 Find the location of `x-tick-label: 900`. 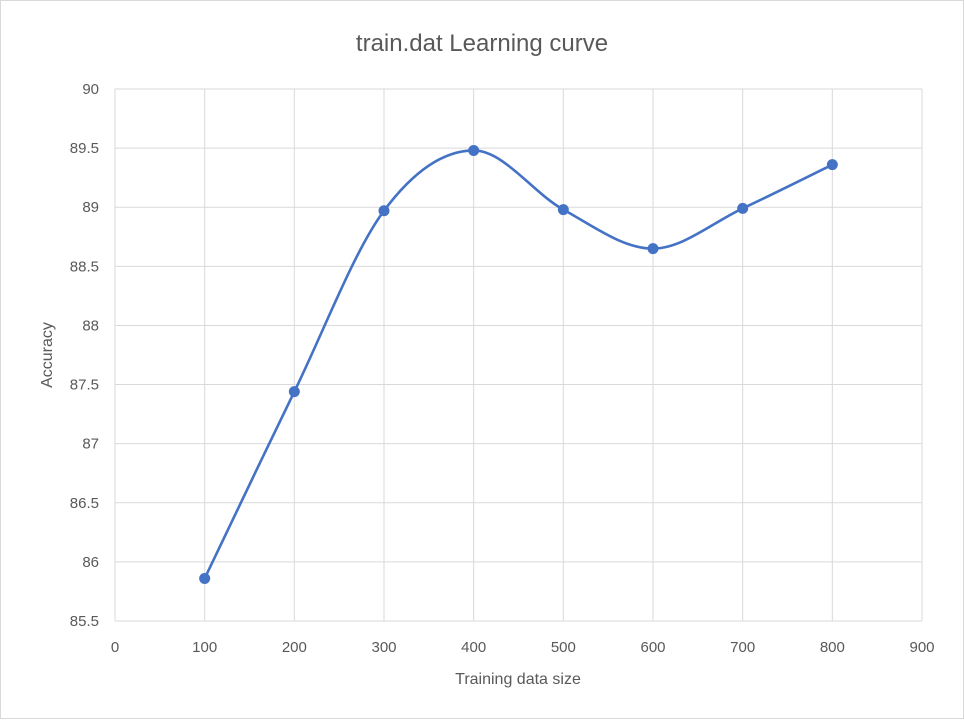

x-tick-label: 900 is located at coordinates (921, 647).